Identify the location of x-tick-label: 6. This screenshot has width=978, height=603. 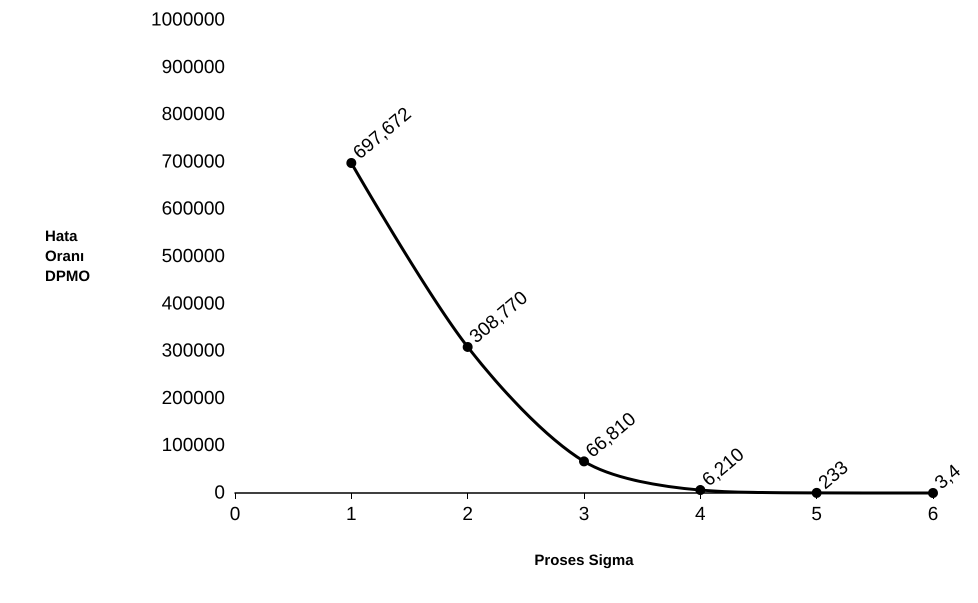
(933, 514).